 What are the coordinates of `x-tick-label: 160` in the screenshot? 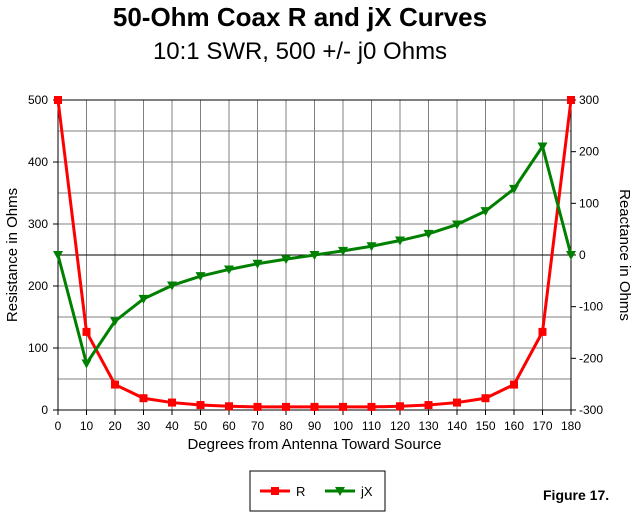 It's located at (514, 426).